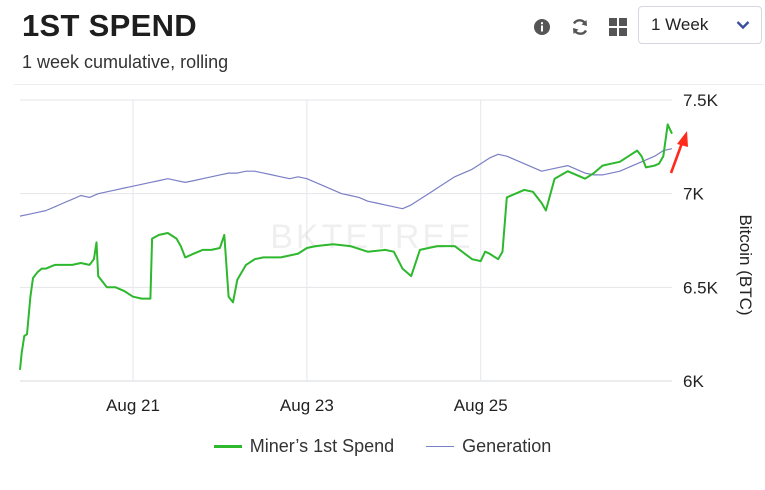 This screenshot has height=490, width=765. What do you see at coordinates (389, 84) in the screenshot?
I see `header-divider` at bounding box center [389, 84].